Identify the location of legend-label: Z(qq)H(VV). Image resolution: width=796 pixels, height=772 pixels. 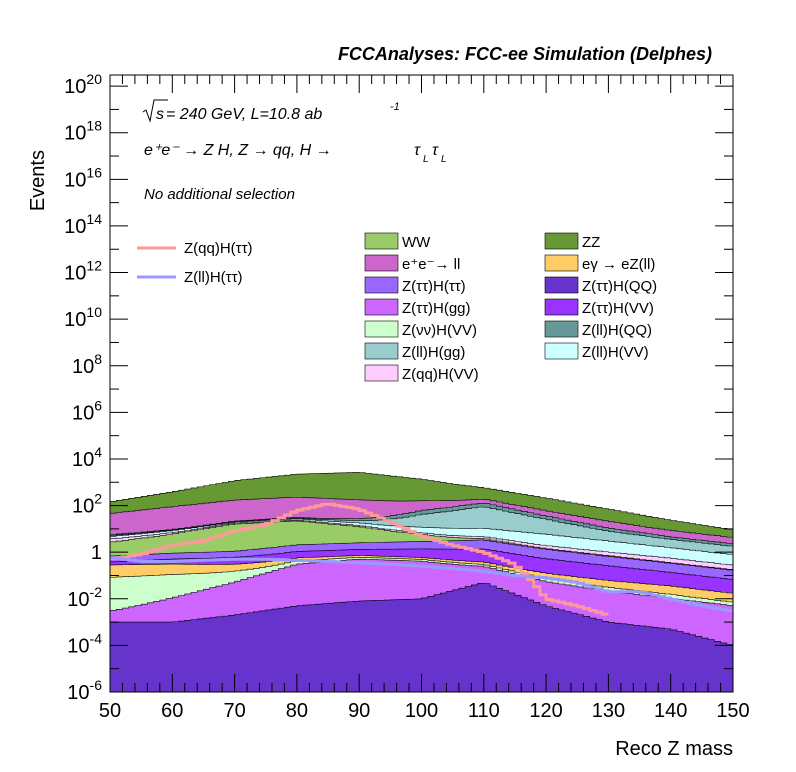
(440, 374).